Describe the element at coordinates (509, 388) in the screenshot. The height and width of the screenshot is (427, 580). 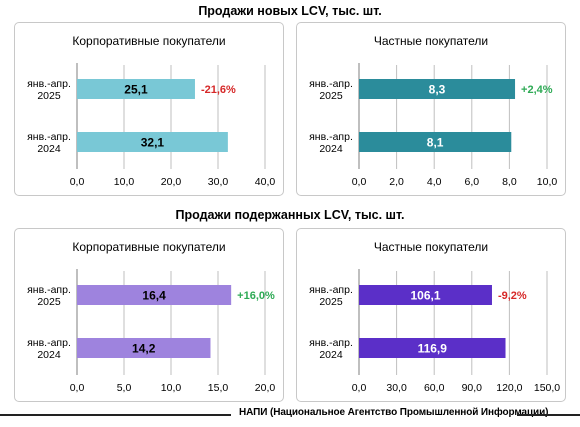
I see `x-tick-label: 120,0` at that location.